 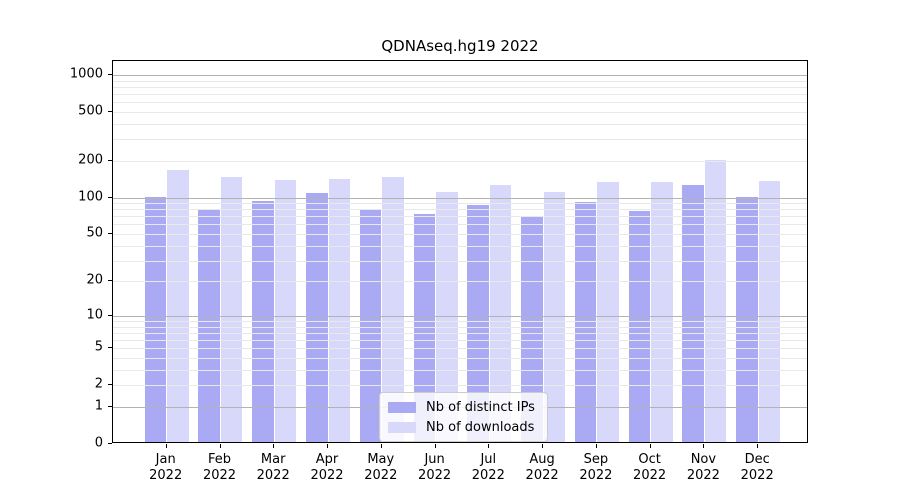 What do you see at coordinates (166, 467) in the screenshot?
I see `x-tick-label: Jan 2022` at bounding box center [166, 467].